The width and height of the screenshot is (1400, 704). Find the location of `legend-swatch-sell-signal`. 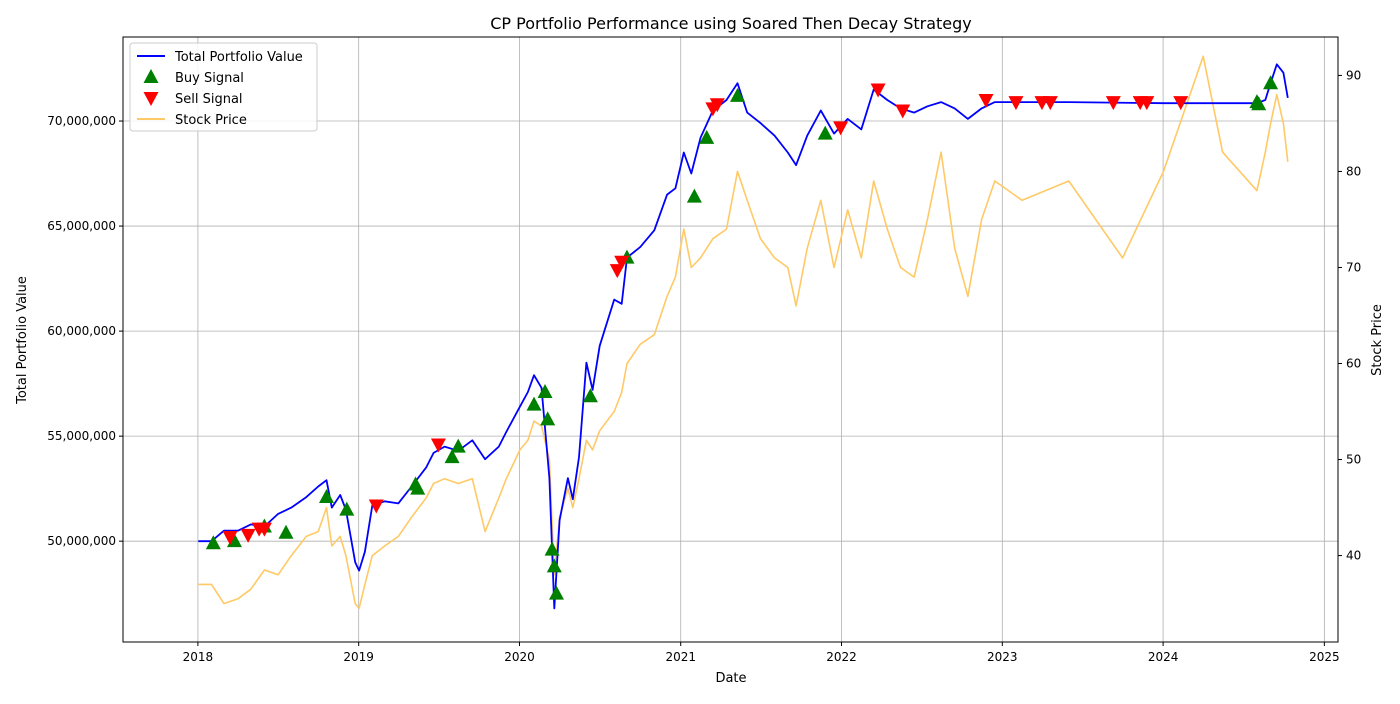

legend-swatch-sell-signal is located at coordinates (151, 99).